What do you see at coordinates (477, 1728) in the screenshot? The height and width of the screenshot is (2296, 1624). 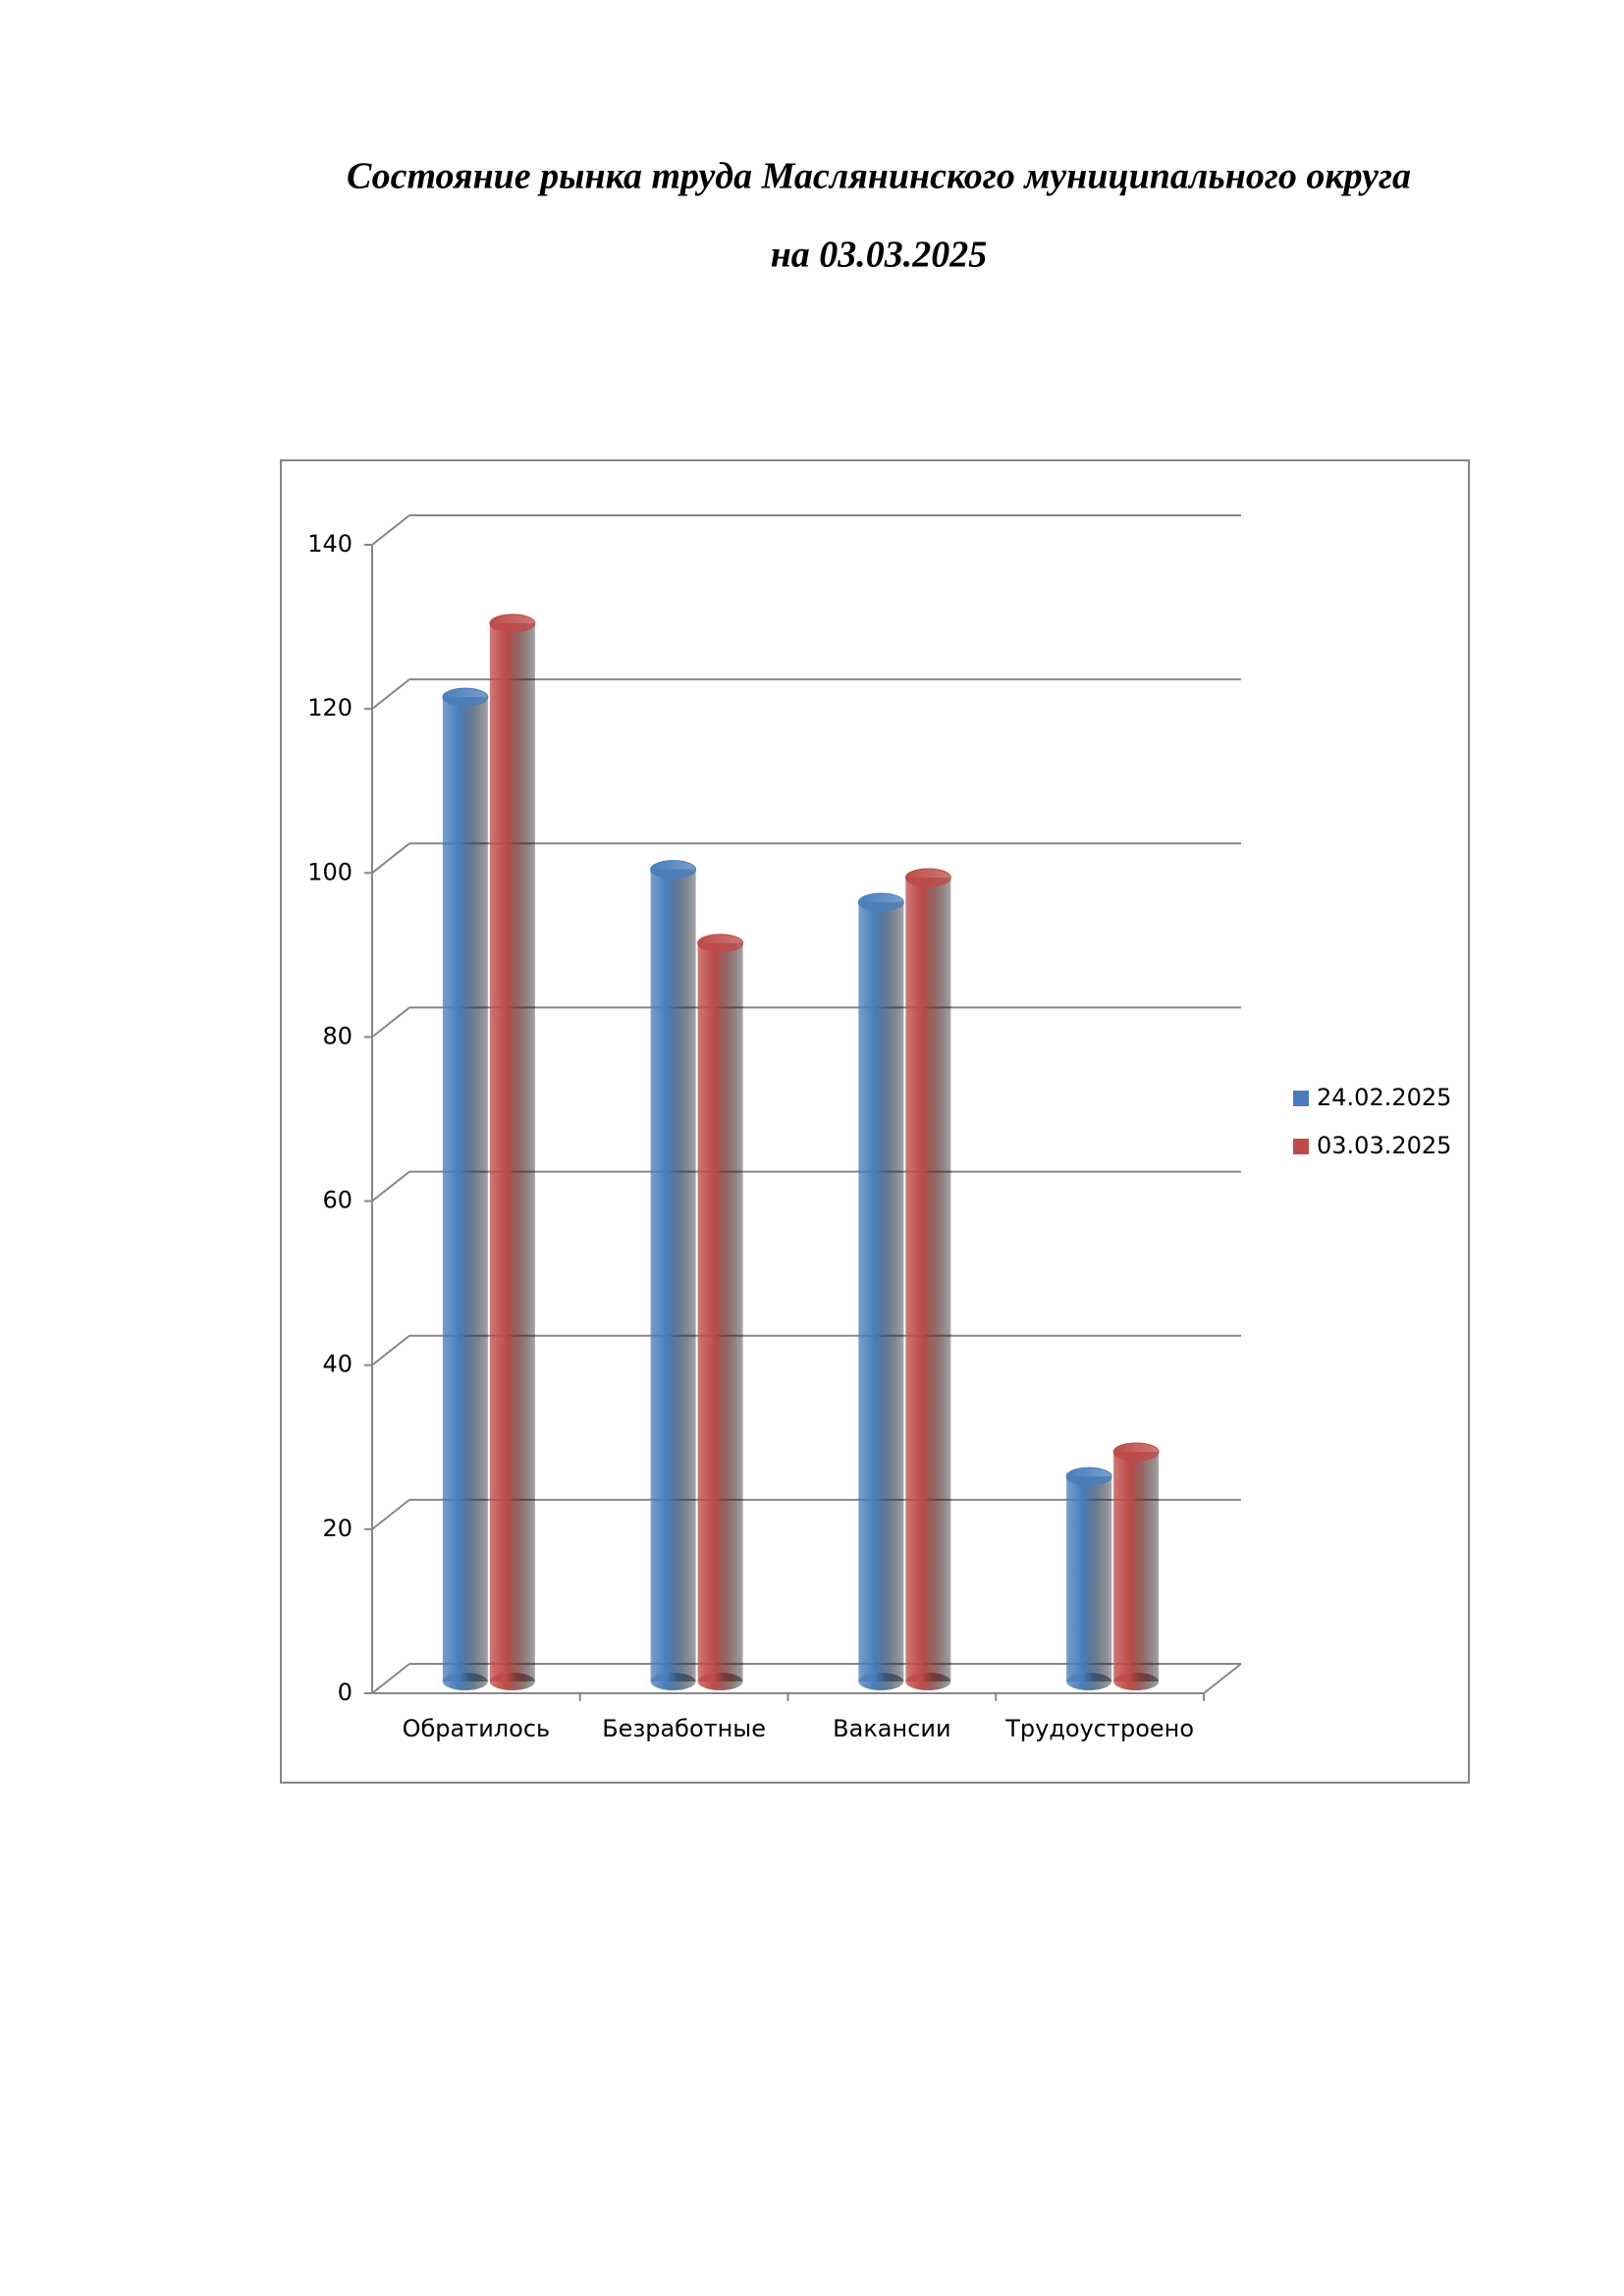 I see `x-tick-label: Обратилось` at bounding box center [477, 1728].